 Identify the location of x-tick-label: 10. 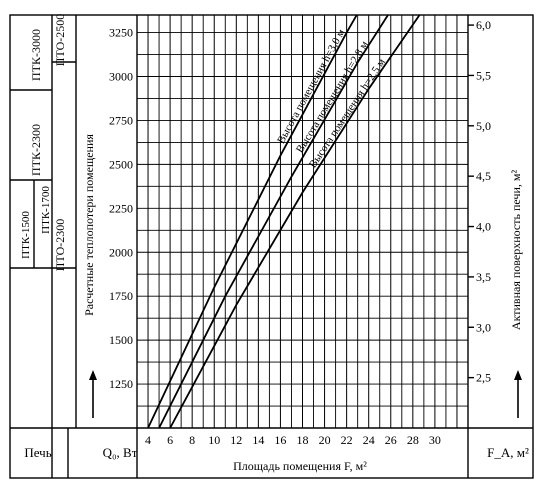
(214, 440).